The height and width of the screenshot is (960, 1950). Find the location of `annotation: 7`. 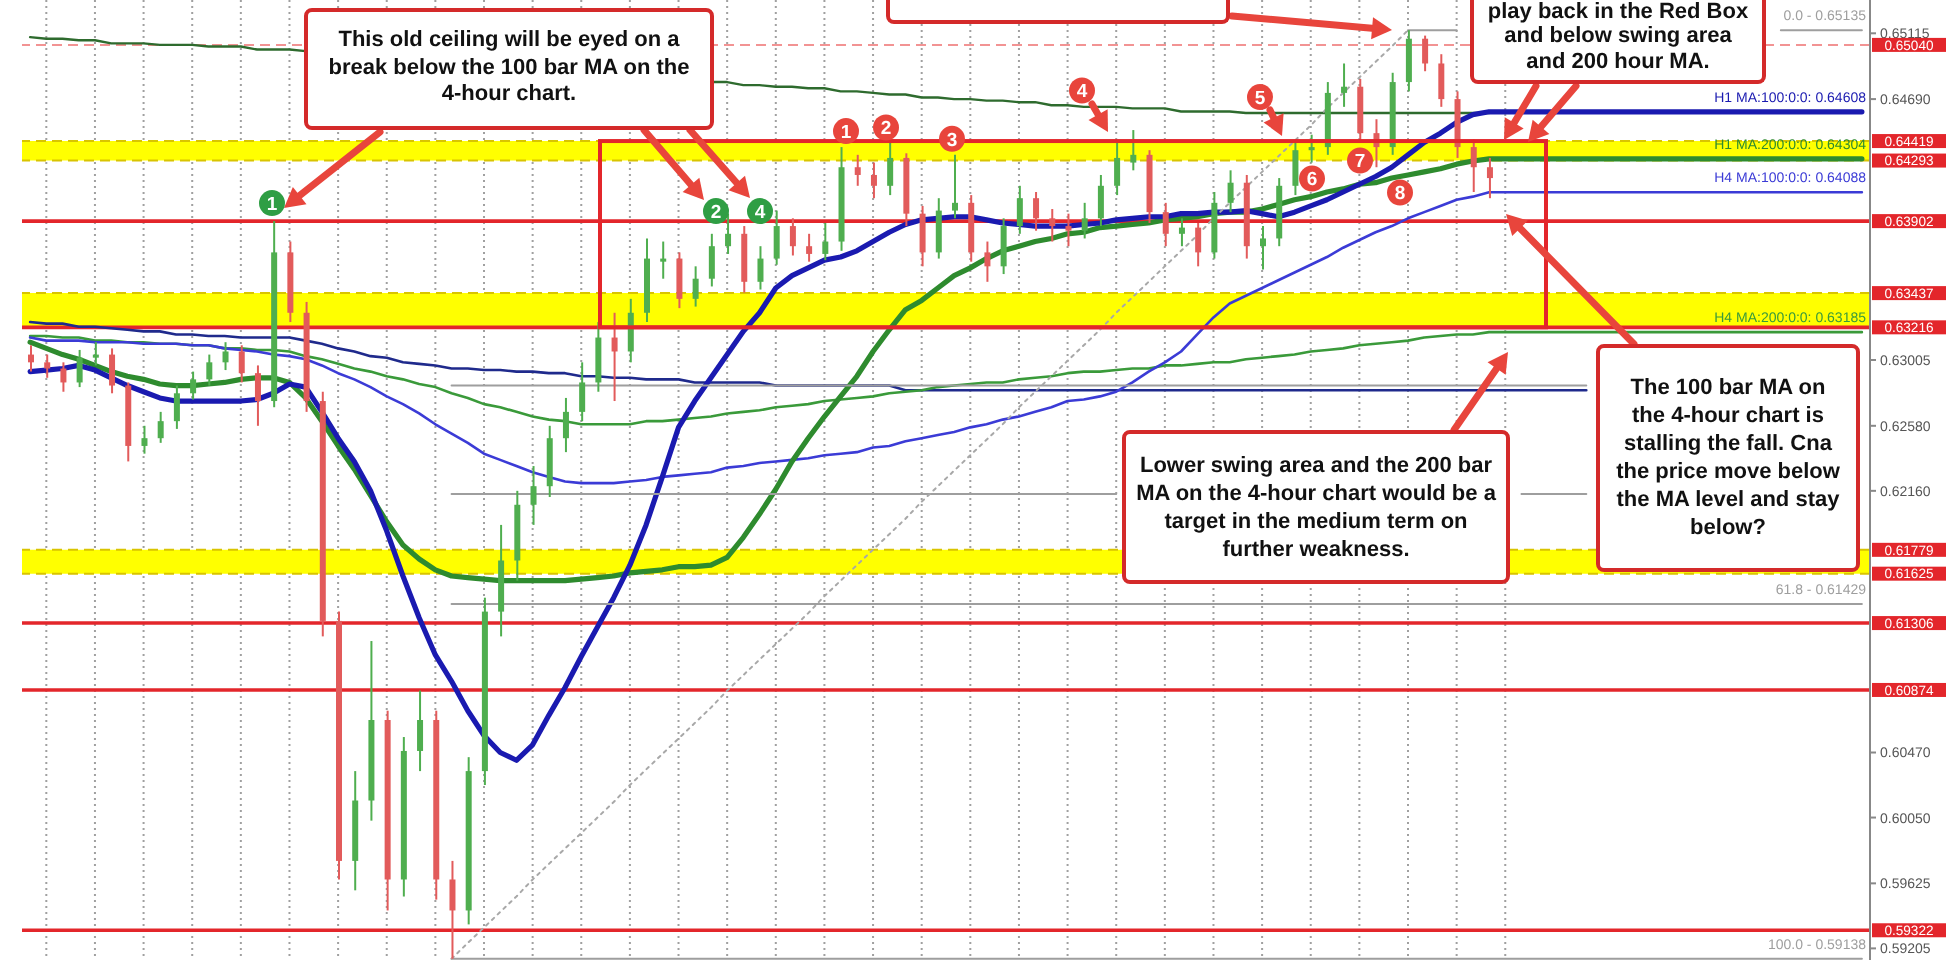

annotation: 7 is located at coordinates (1360, 162).